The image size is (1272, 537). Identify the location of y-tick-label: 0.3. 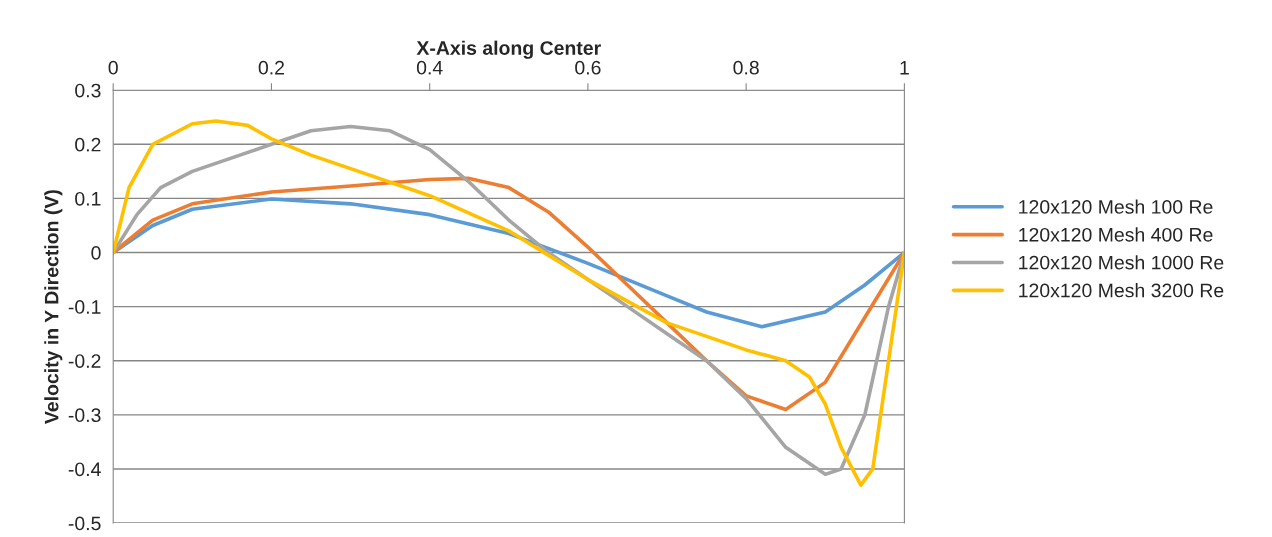
(88, 90).